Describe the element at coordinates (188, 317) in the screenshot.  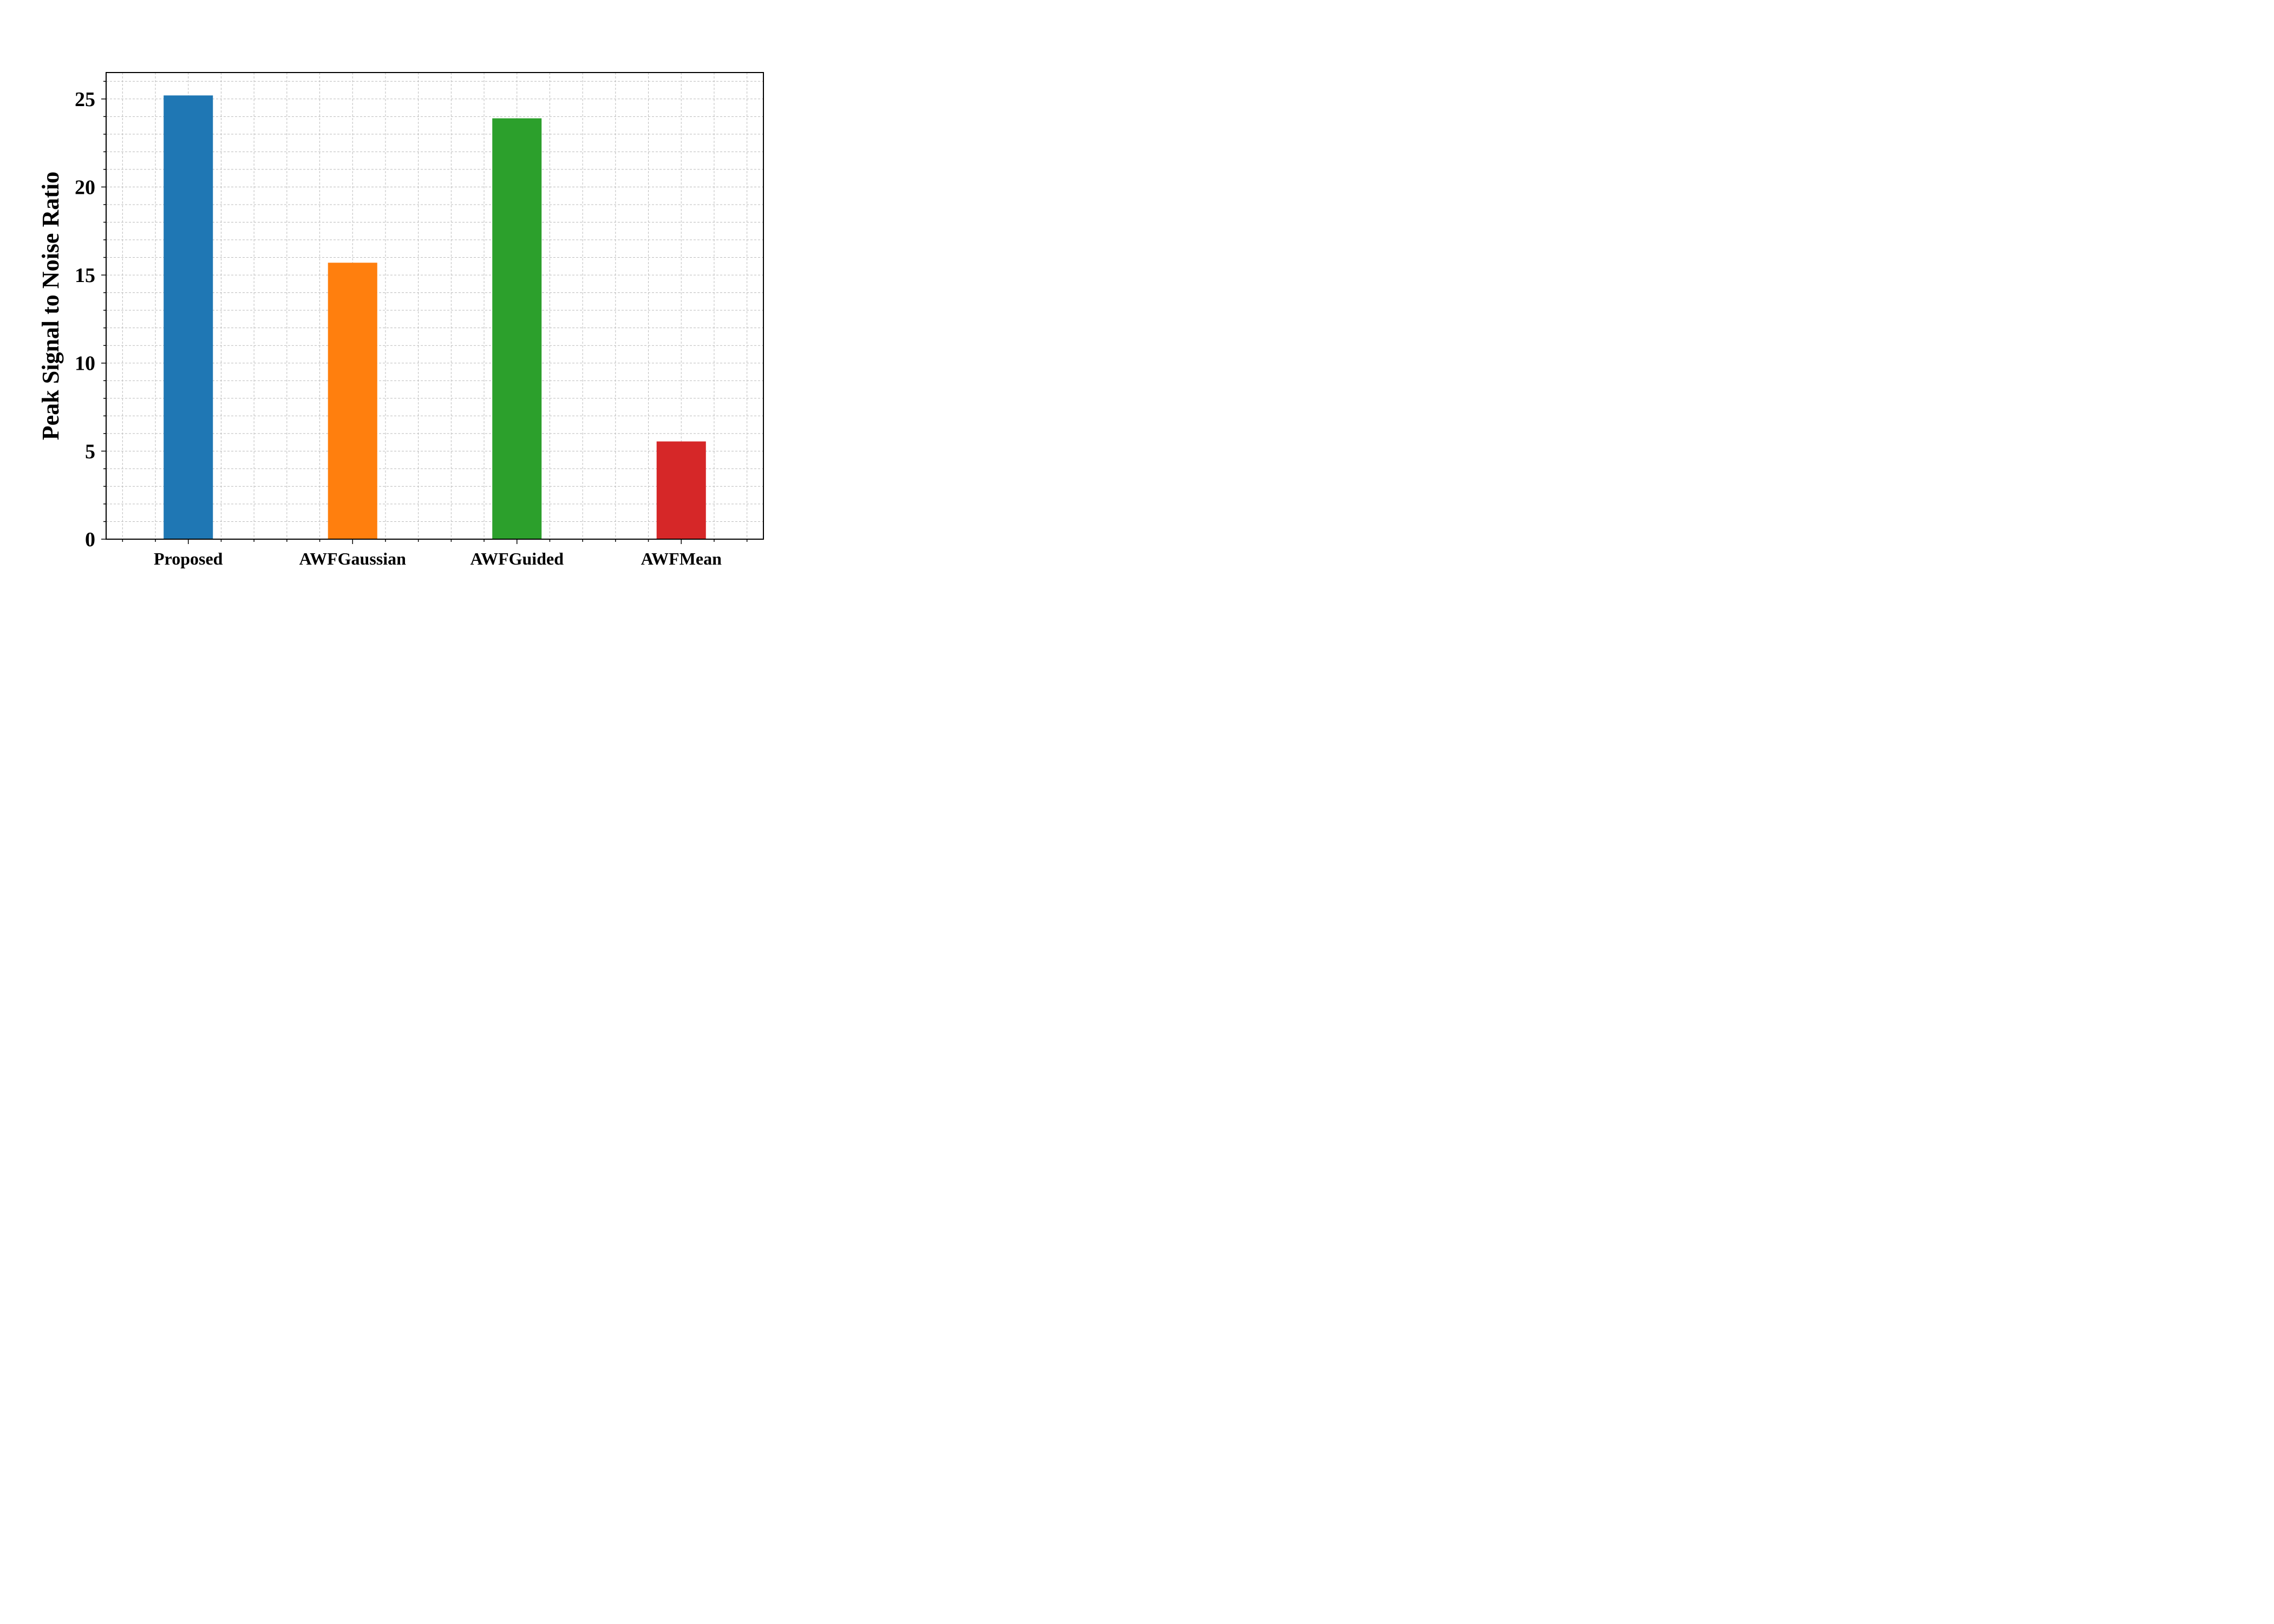
I see `bar-proposed` at that location.